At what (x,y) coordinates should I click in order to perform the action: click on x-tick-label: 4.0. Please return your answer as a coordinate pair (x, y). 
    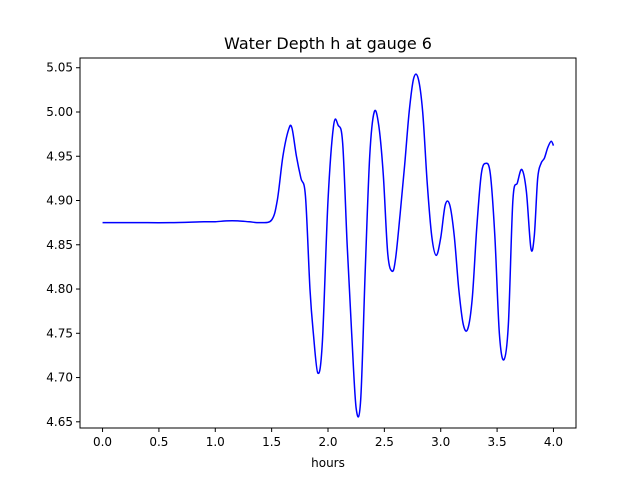
    Looking at the image, I should click on (553, 442).